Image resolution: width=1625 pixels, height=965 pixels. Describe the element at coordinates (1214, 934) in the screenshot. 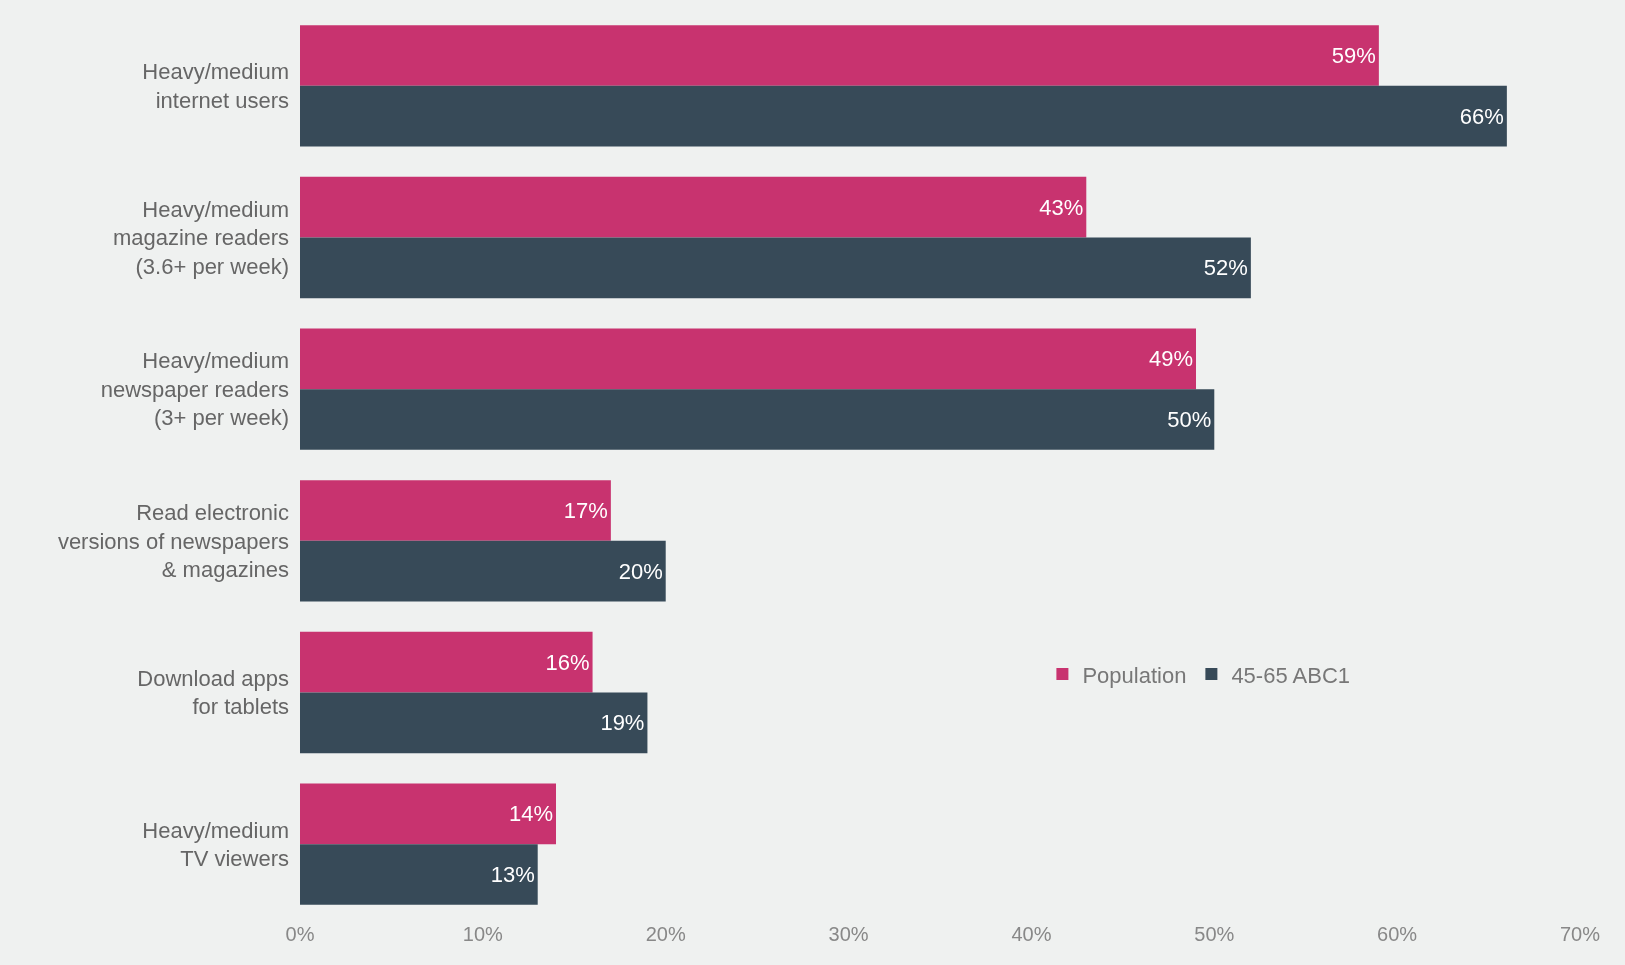

I see `x-tick-label: 50%` at that location.